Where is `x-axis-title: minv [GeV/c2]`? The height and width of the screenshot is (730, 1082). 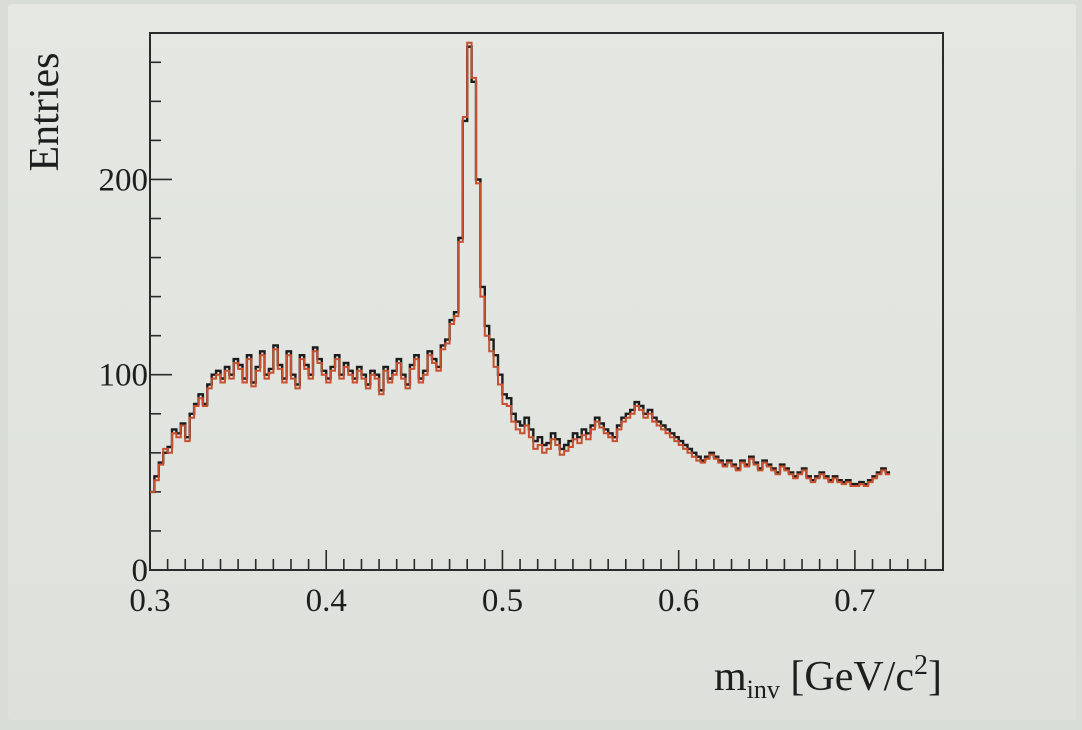
x-axis-title: minv [GeV/c2] is located at coordinates (828, 677).